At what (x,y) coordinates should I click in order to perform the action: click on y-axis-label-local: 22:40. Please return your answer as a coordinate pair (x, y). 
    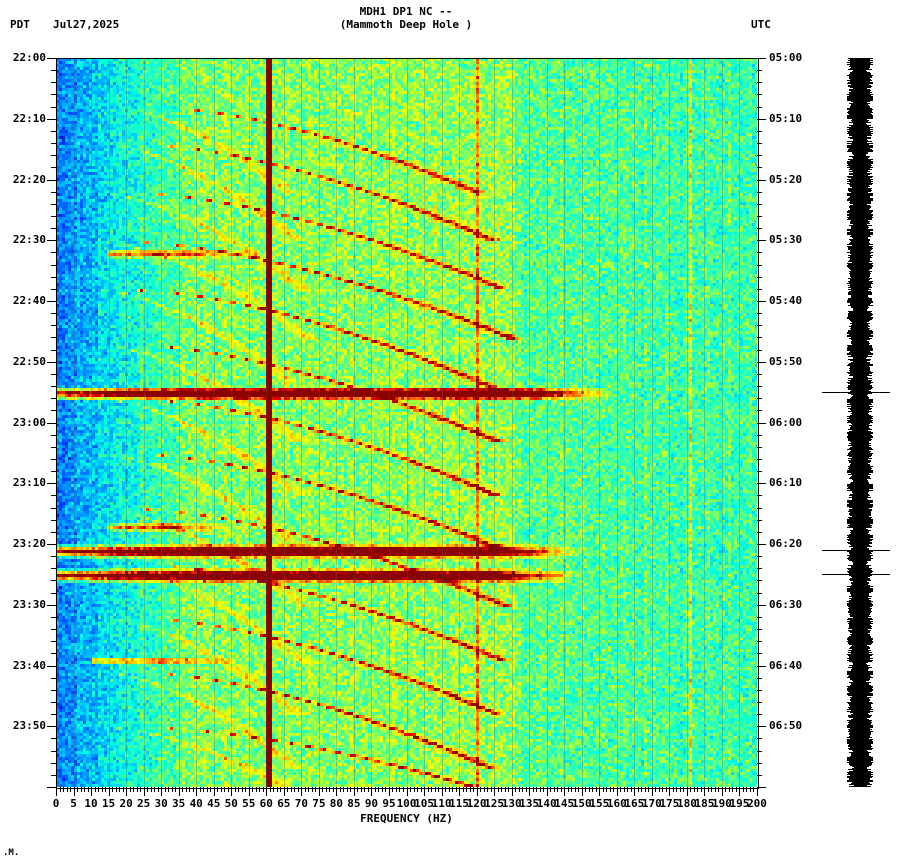
    Looking at the image, I should click on (29, 300).